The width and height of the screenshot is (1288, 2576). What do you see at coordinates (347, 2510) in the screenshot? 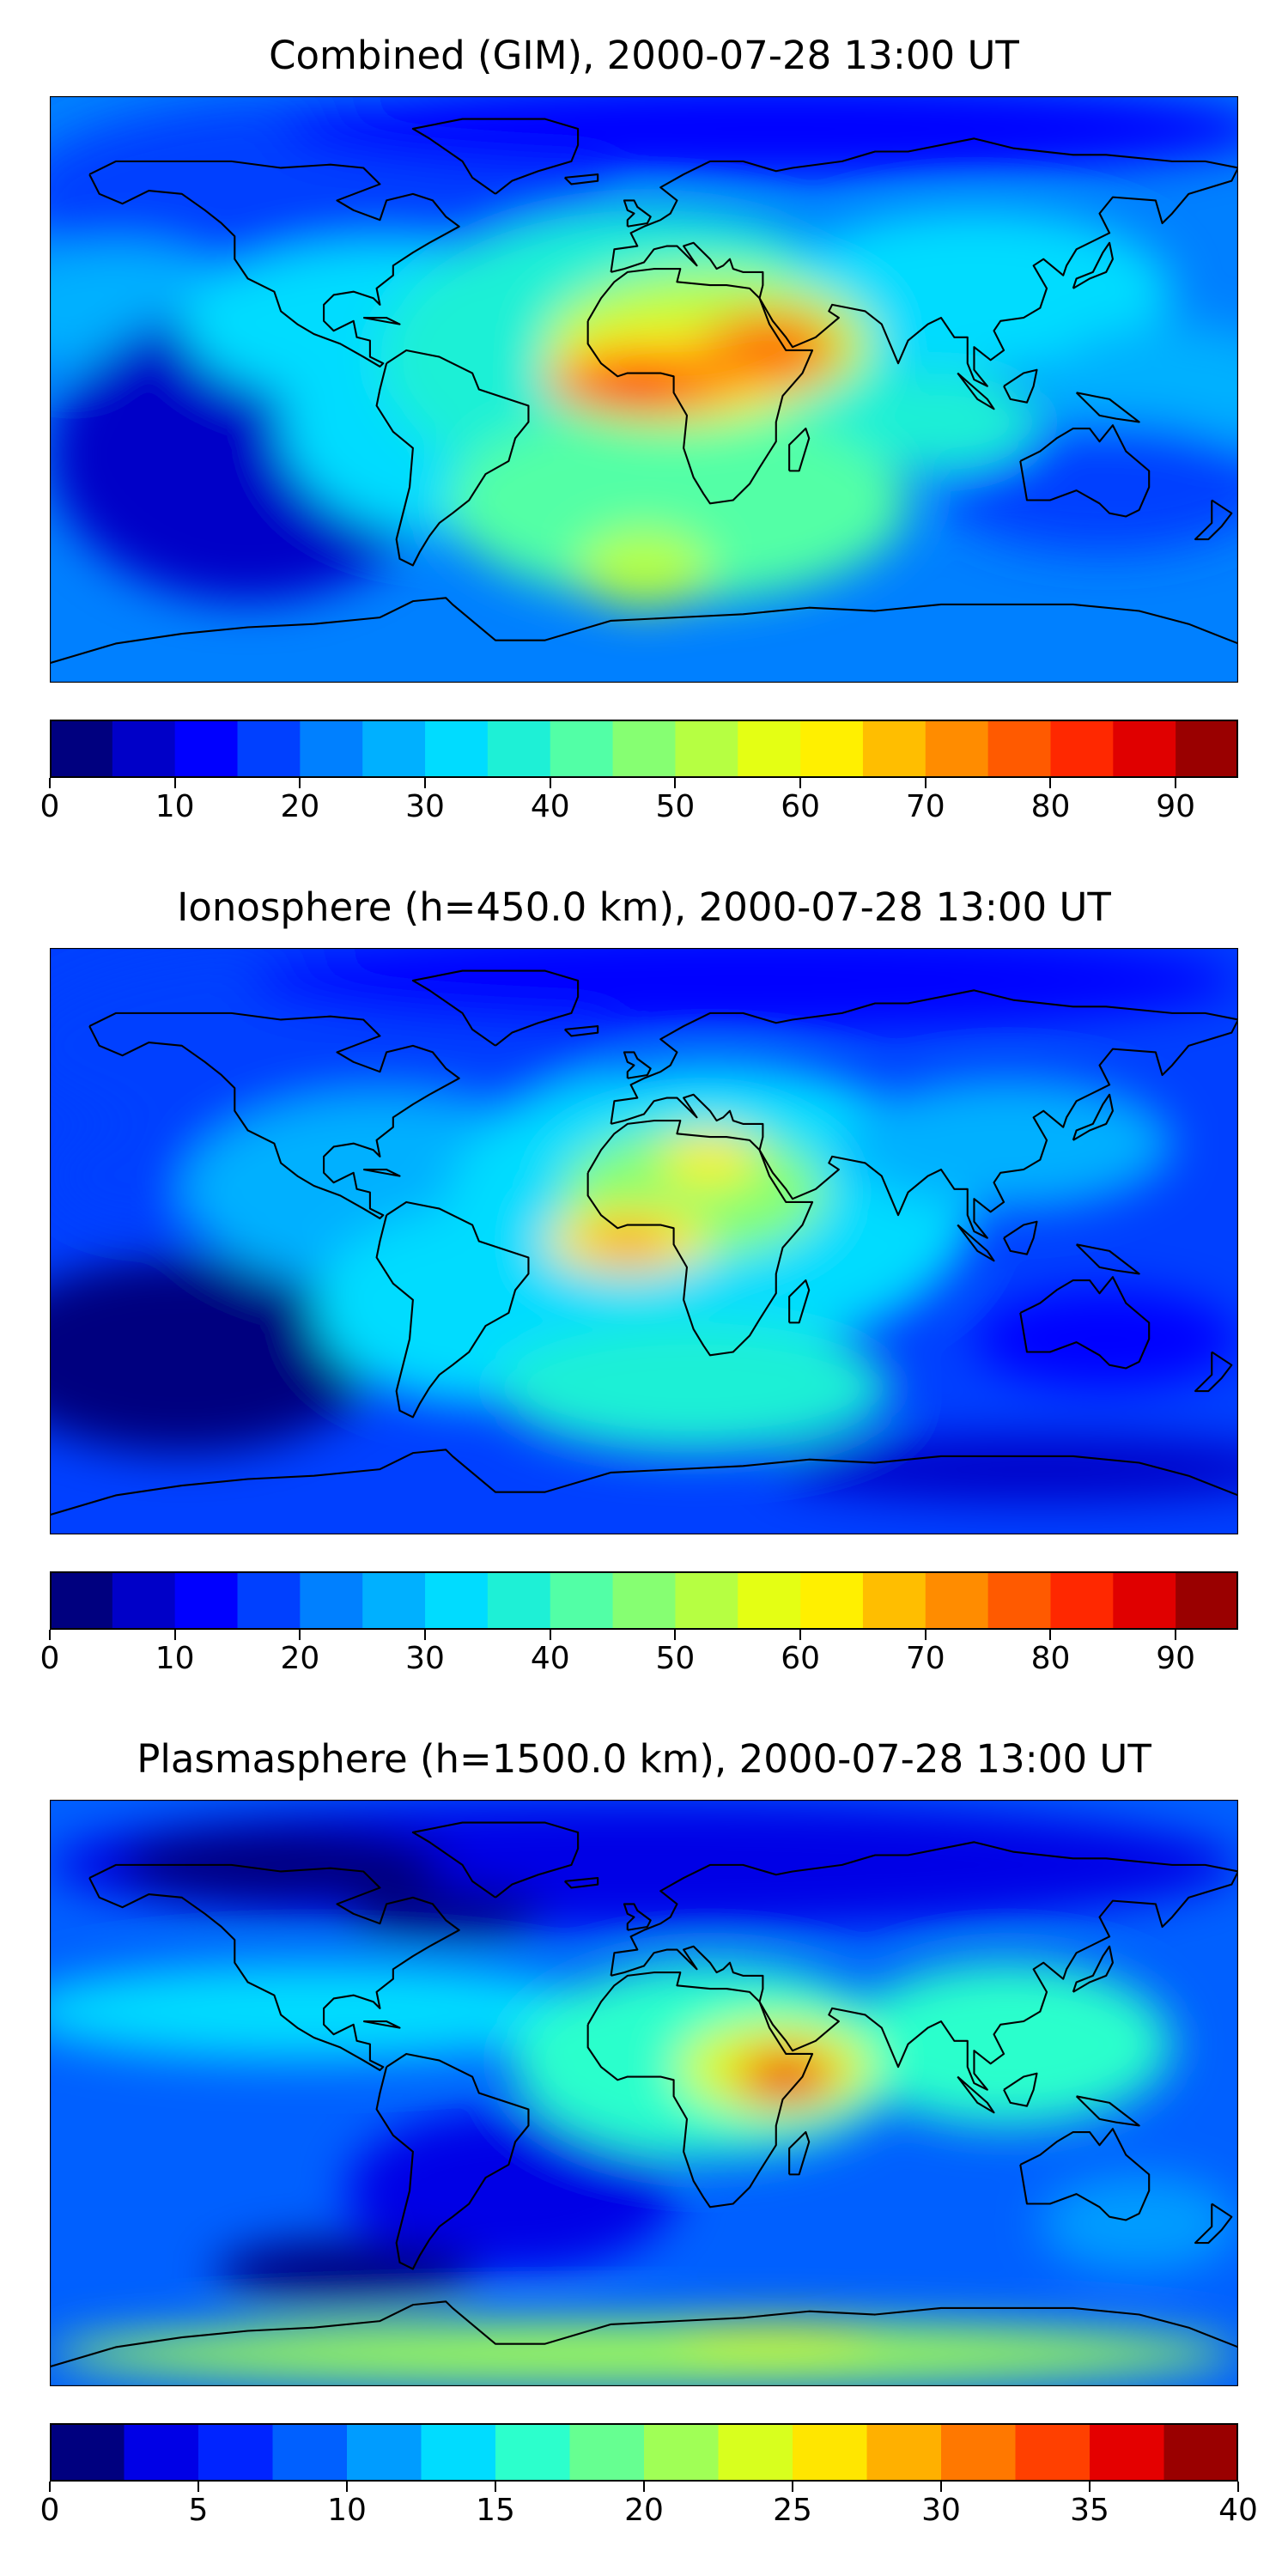
I see `colorbar-tick-label: 10` at bounding box center [347, 2510].